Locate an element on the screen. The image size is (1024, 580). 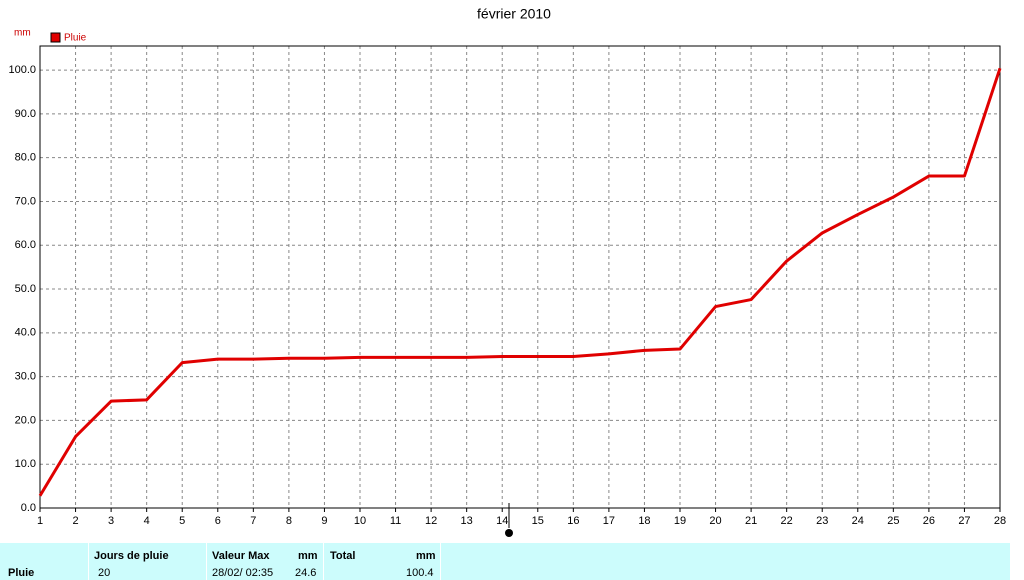
cell-value: 20 is located at coordinates (104, 573).